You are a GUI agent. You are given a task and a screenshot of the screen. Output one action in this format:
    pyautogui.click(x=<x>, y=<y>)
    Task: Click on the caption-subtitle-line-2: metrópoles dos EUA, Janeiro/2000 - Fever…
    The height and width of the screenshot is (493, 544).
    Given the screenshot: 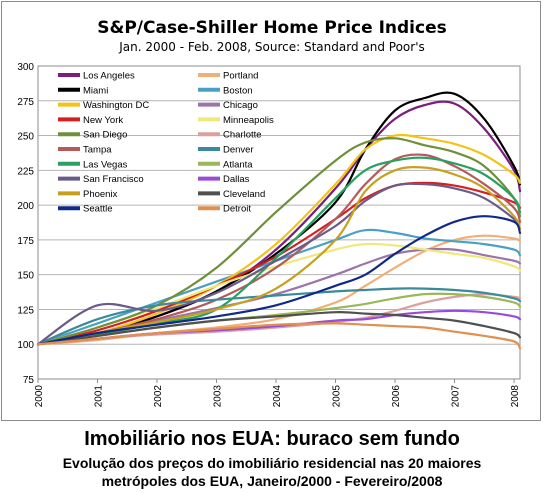 What is the action you would take?
    pyautogui.click(x=272, y=481)
    